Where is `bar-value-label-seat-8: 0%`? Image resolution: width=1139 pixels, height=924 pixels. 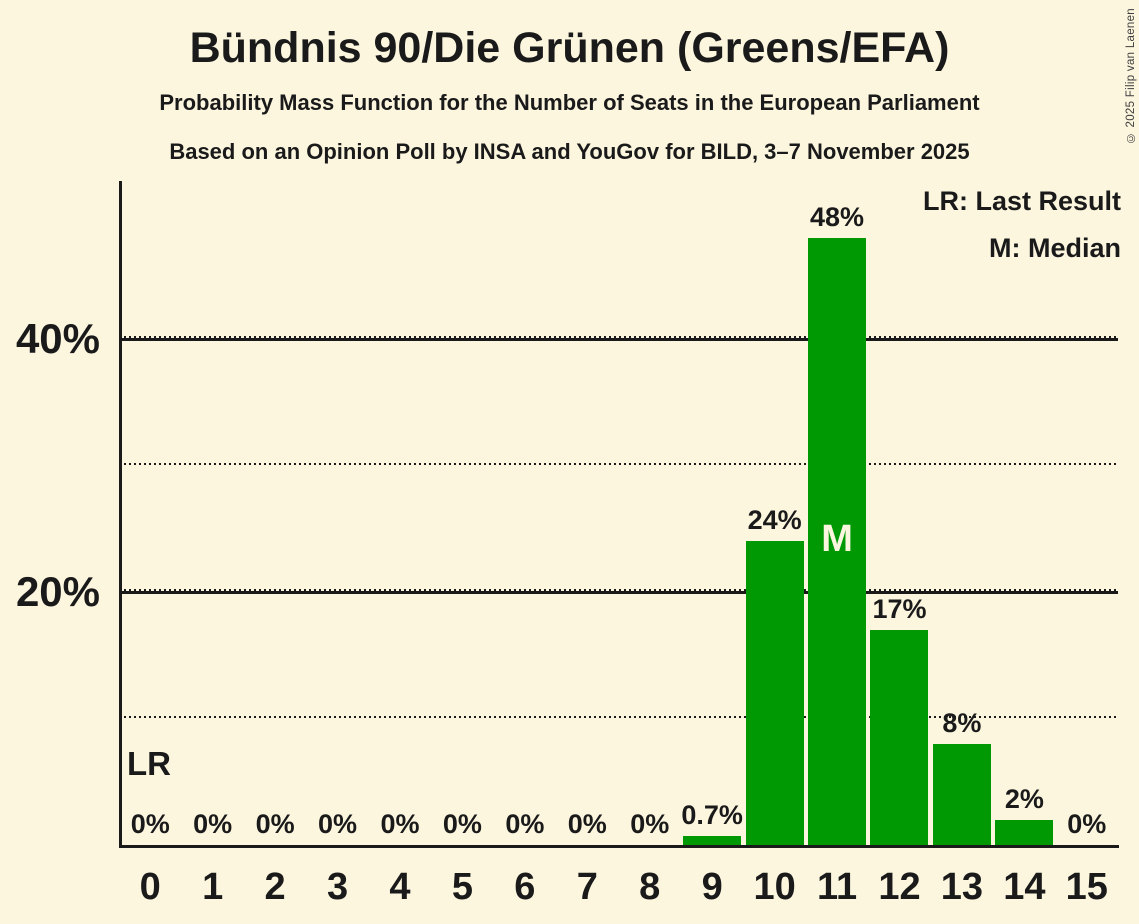
bar-value-label-seat-8: 0% is located at coordinates (650, 824).